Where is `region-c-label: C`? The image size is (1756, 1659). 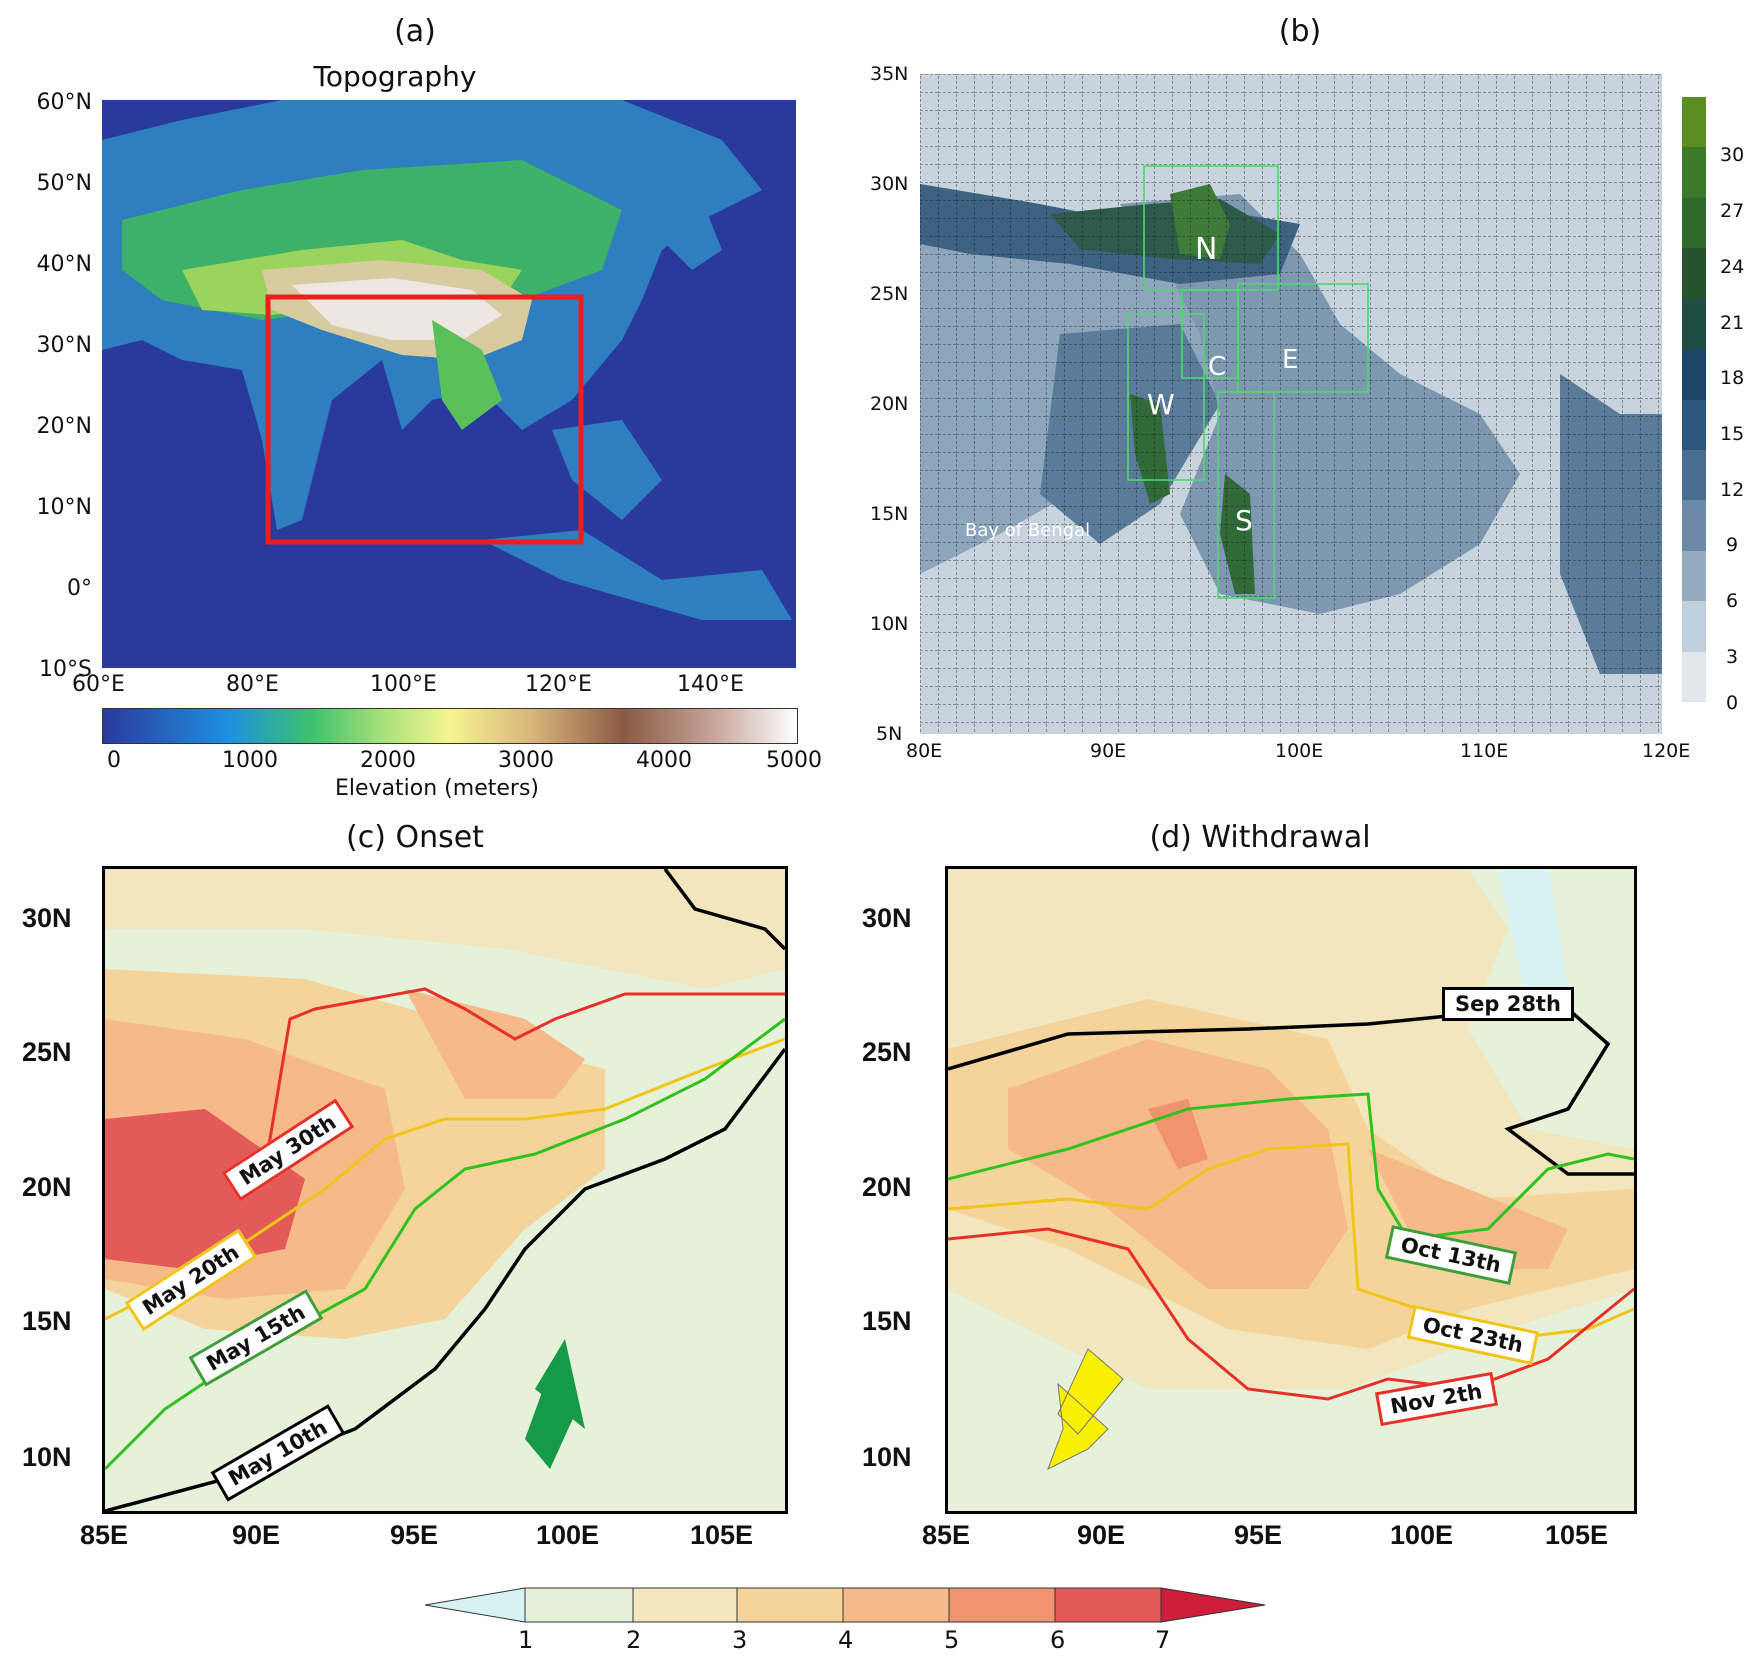
region-c-label: C is located at coordinates (1217, 367).